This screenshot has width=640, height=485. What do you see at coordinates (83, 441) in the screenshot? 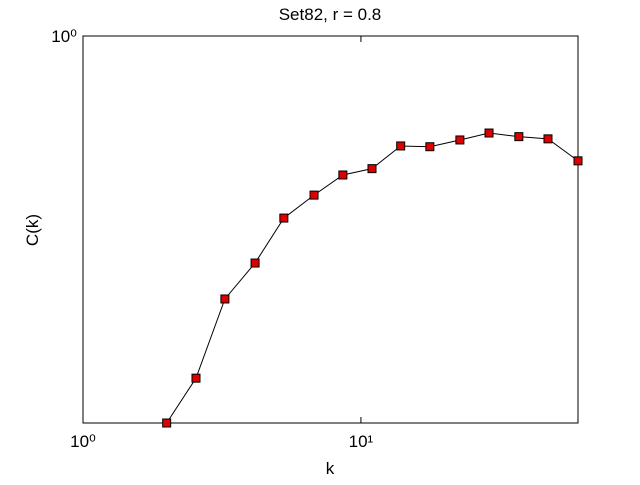
I see `x-tick-label: 10⁰` at bounding box center [83, 441].